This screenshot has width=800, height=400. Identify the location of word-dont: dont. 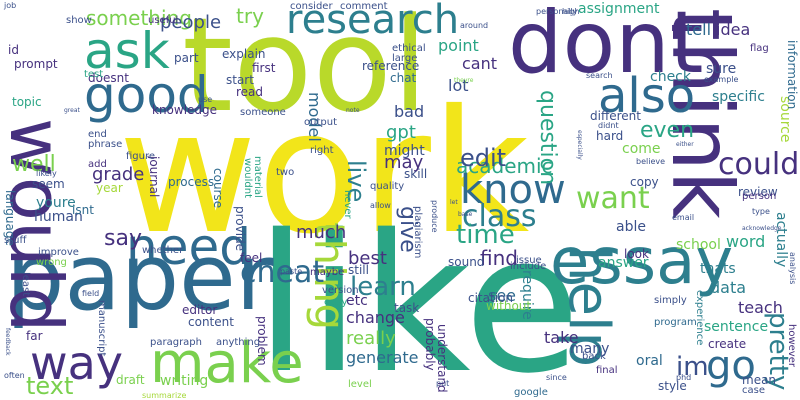
(606, 46).